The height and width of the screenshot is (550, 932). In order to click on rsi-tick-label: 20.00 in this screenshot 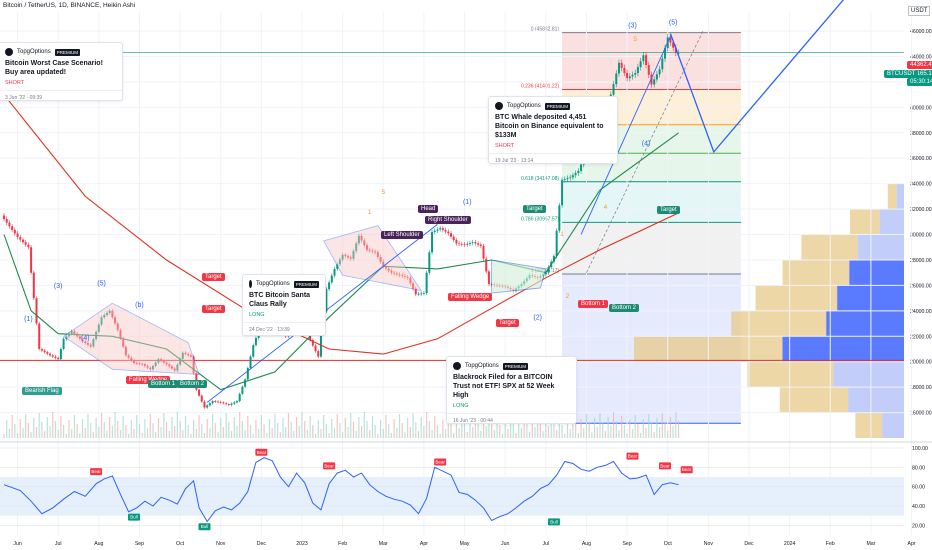, I will do `click(918, 526)`.